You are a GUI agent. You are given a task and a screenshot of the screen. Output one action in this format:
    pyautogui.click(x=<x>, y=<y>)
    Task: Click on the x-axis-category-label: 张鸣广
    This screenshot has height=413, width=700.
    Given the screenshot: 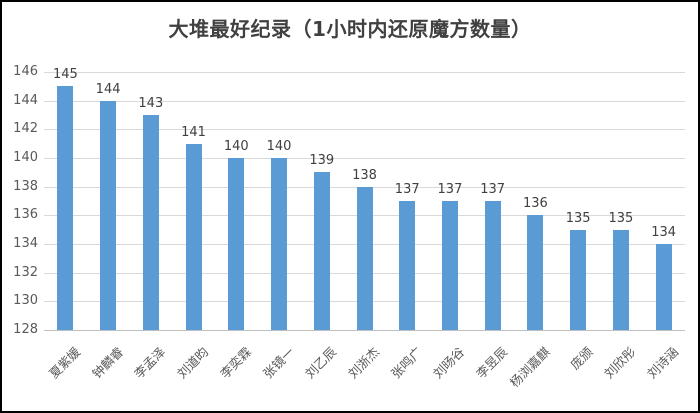 What is the action you would take?
    pyautogui.click(x=406, y=363)
    